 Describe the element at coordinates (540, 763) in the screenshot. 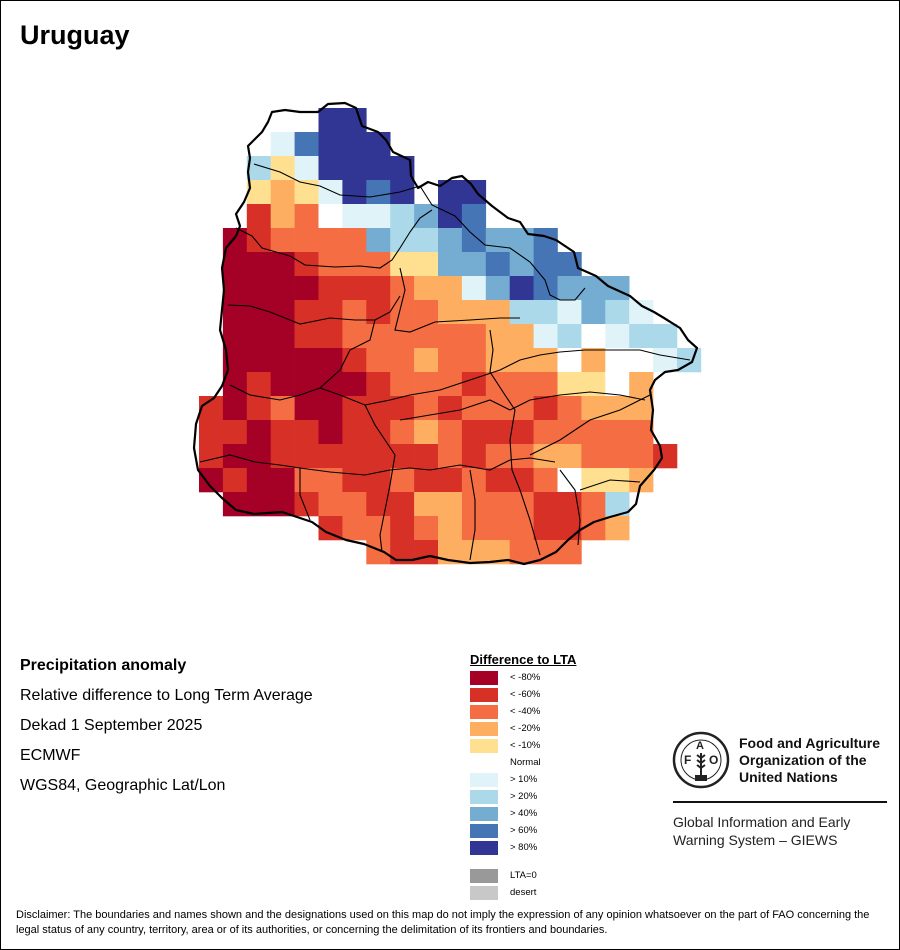

I see `legend-item: Normal` at that location.